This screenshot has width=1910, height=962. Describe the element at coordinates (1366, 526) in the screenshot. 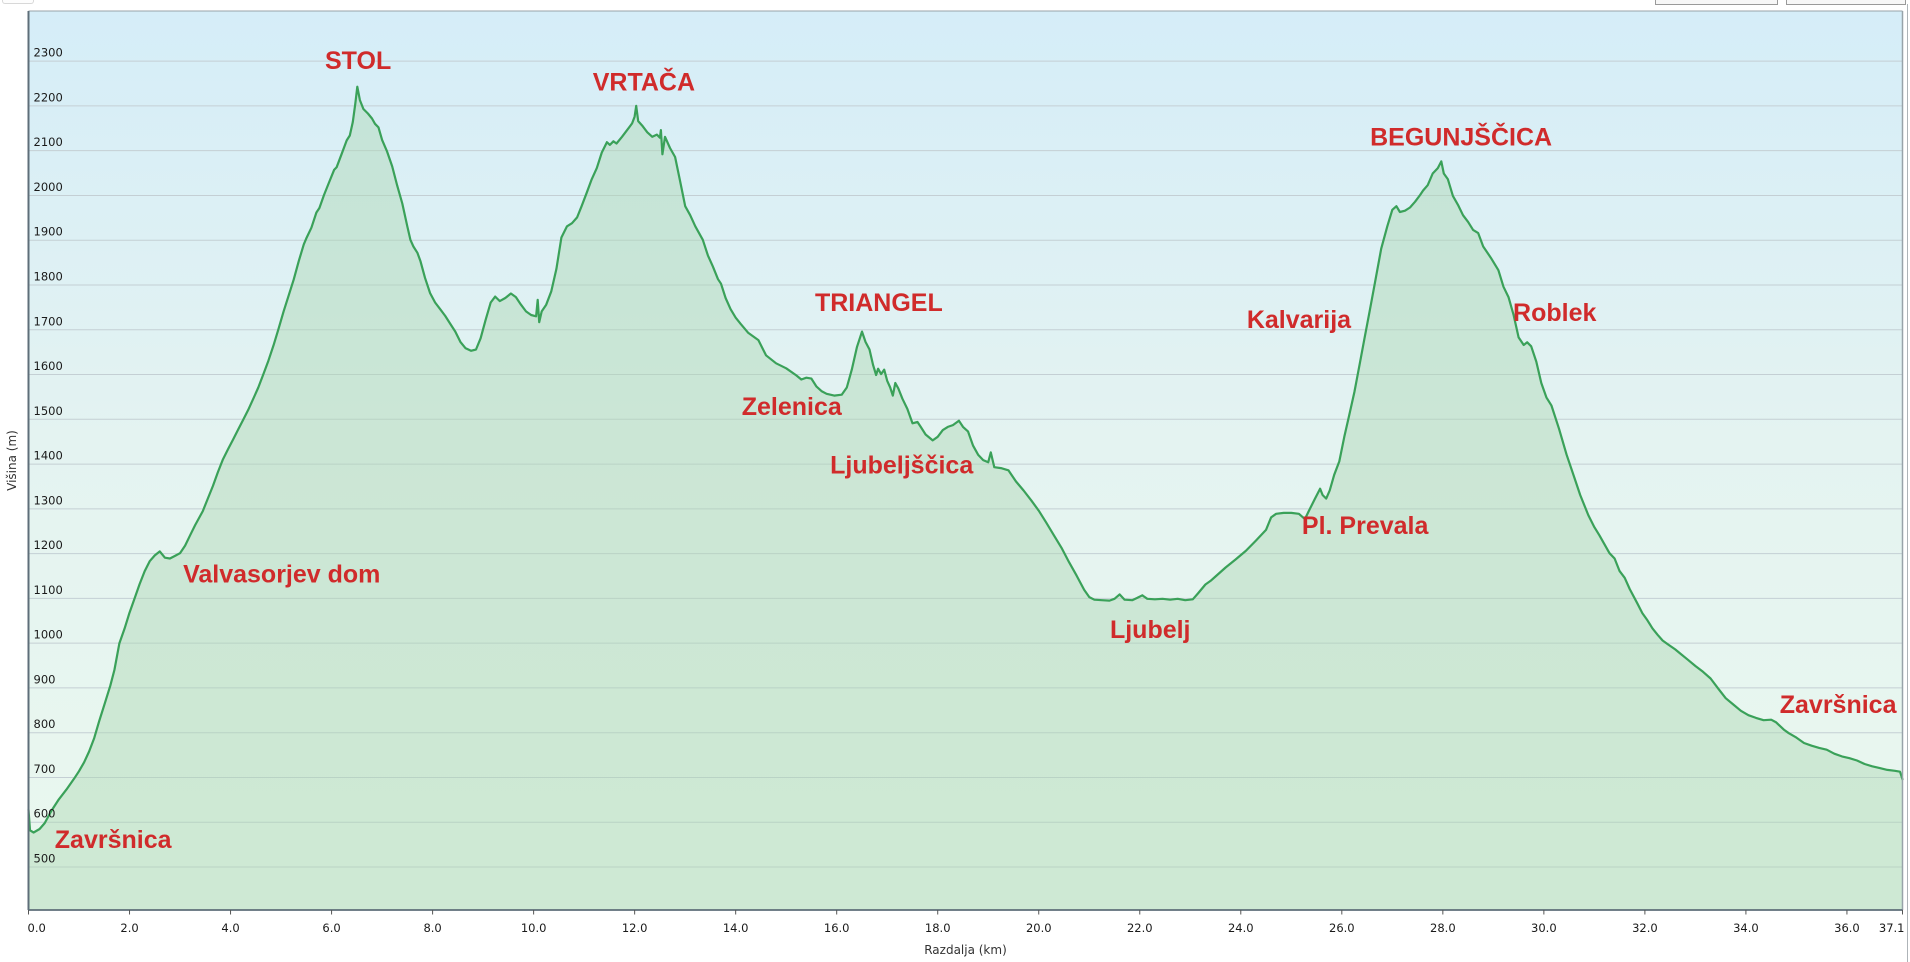

I see `peak-label: Pl. Prevala` at that location.